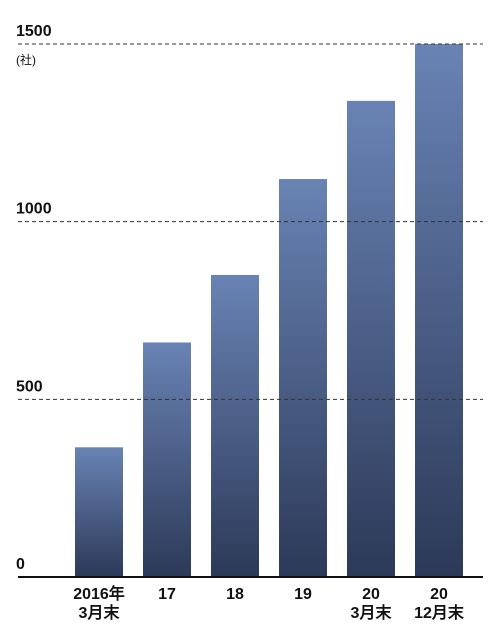 The image size is (500, 641). Describe the element at coordinates (167, 594) in the screenshot. I see `x-tick-label: 17` at that location.